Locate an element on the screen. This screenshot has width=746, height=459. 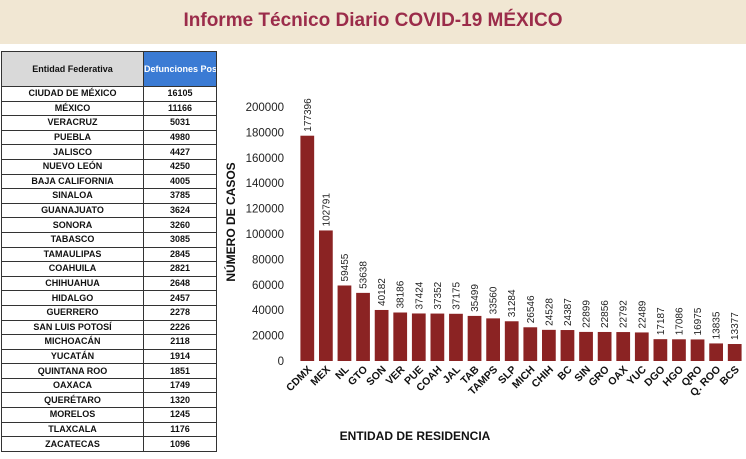
table-row: GUANAJUATO 3624 is located at coordinates (109, 210).